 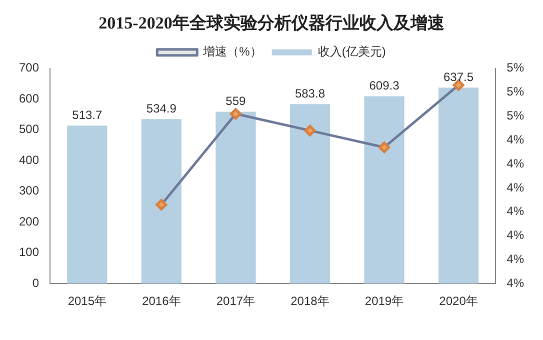 What do you see at coordinates (309, 93) in the screenshot?
I see `text: 583.8` at bounding box center [309, 93].